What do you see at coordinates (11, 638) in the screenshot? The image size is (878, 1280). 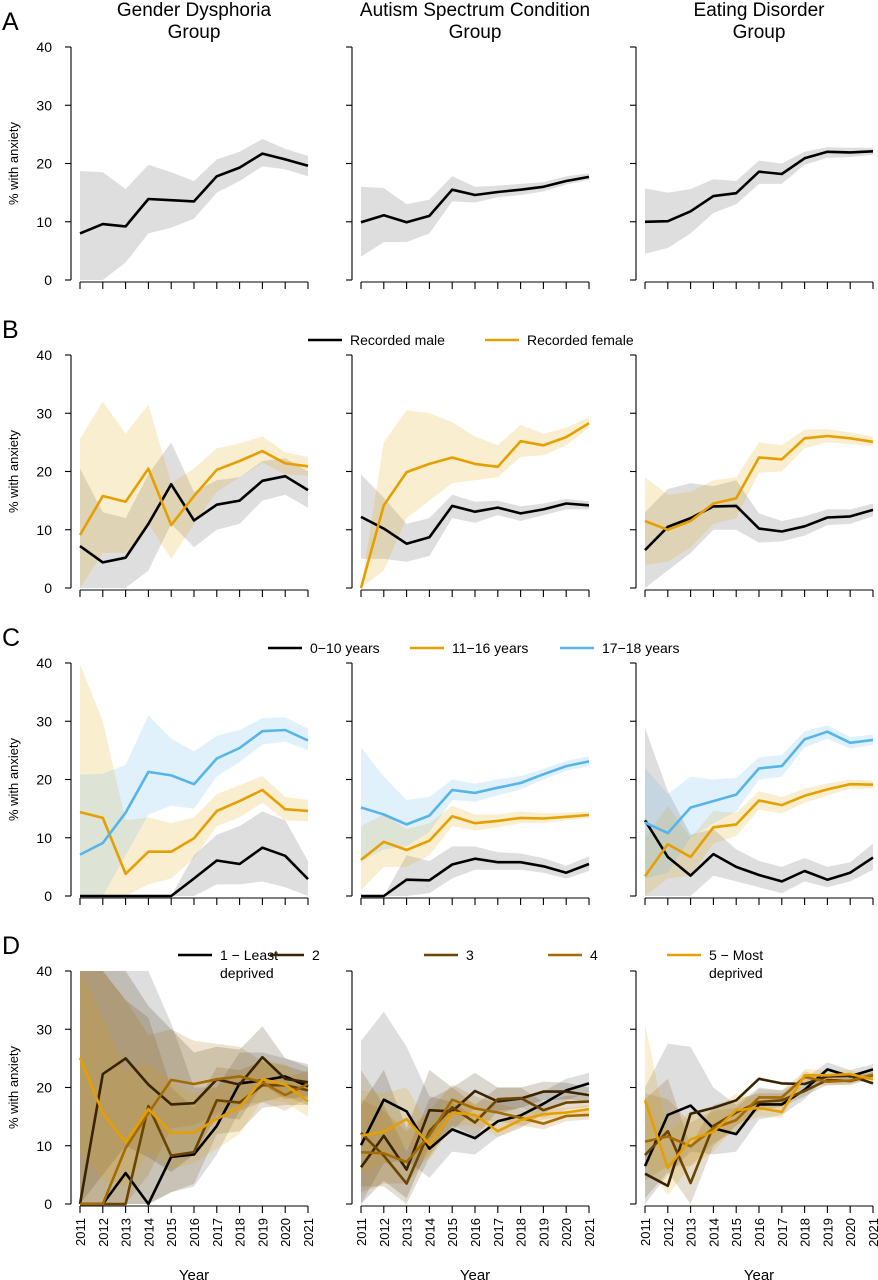 I see `panel-letter: C` at bounding box center [11, 638].